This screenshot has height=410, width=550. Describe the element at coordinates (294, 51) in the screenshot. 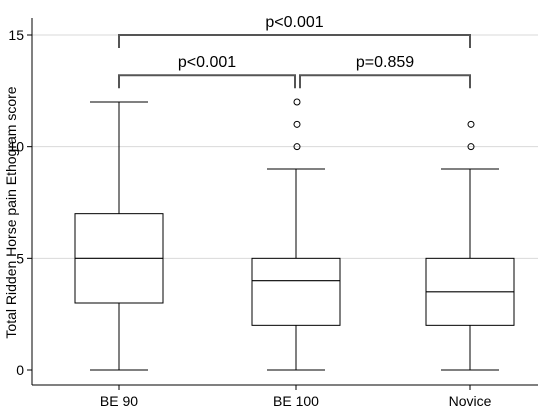

I see `significance-brackets: p<0.001 p=0.859 p<0.001` at that location.